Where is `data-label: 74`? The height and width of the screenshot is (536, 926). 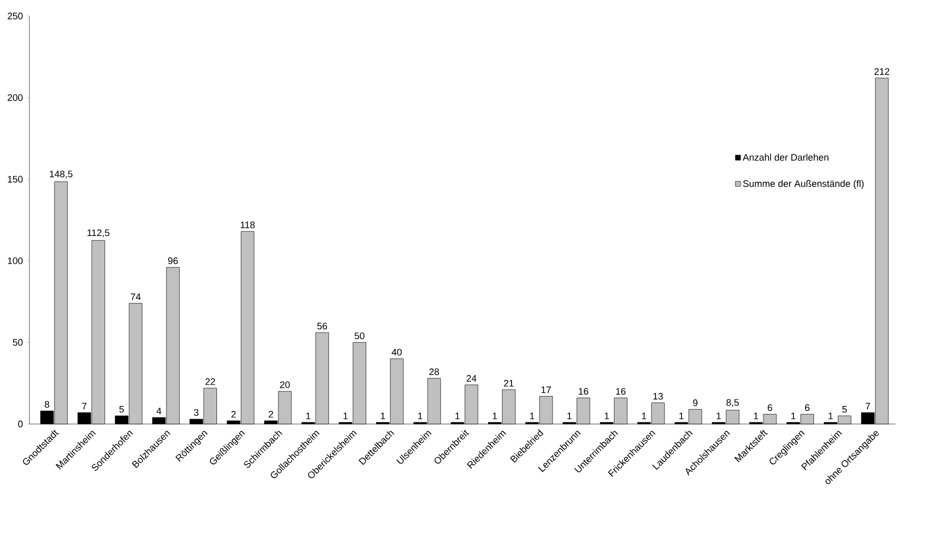 data-label: 74 is located at coordinates (135, 297).